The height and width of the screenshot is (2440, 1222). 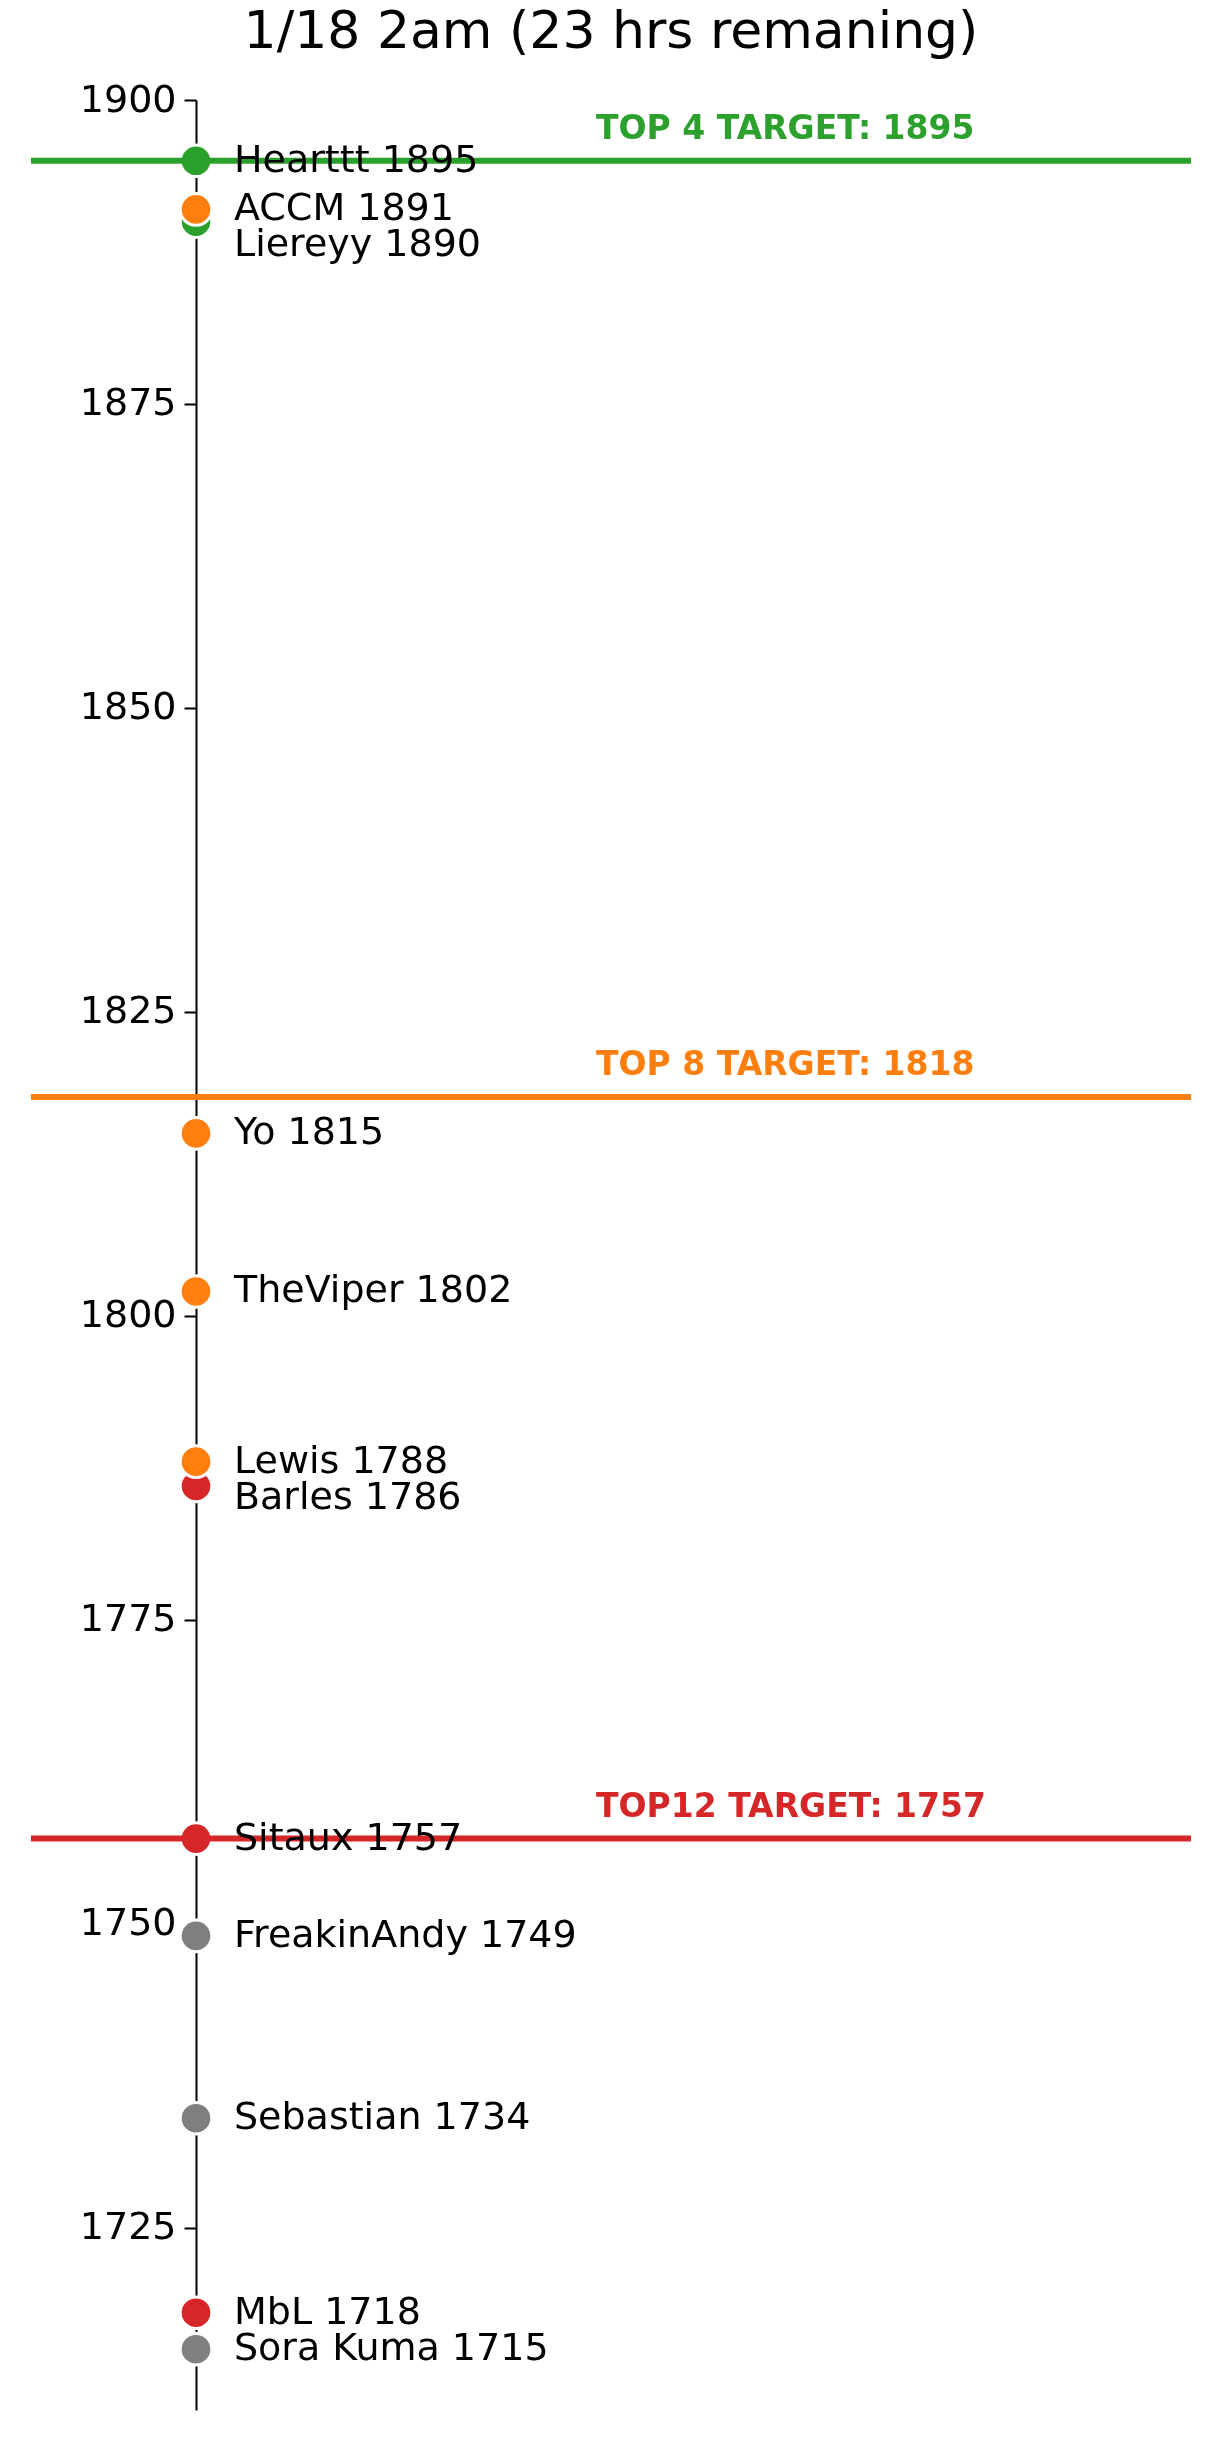 What do you see at coordinates (128, 402) in the screenshot?
I see `y-tick-label: 1875` at bounding box center [128, 402].